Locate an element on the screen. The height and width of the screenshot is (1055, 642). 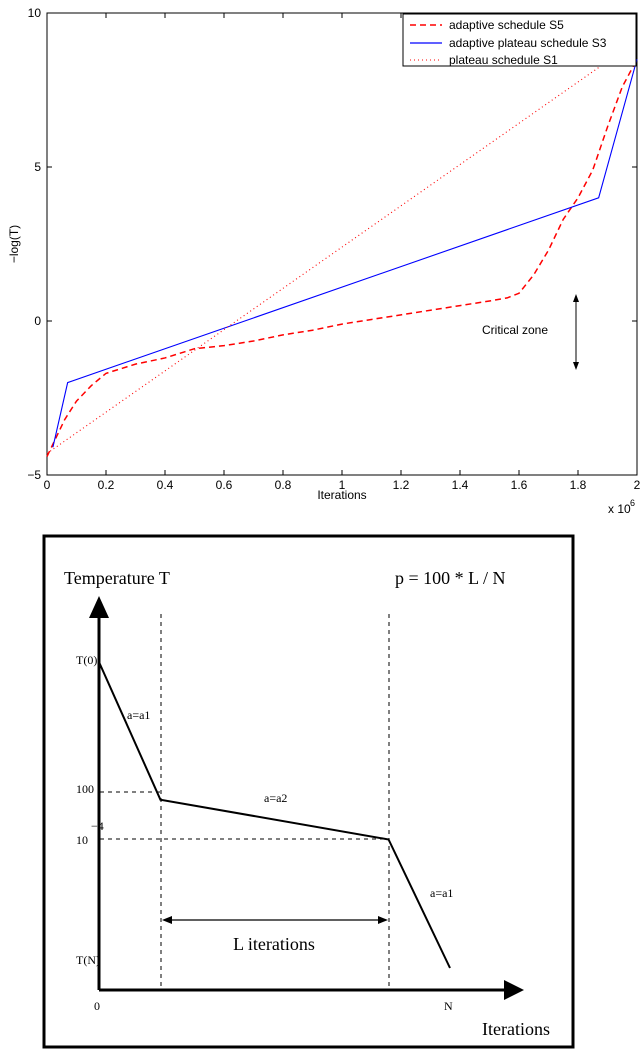
segment-label-3: a=a1 is located at coordinates (441, 893).